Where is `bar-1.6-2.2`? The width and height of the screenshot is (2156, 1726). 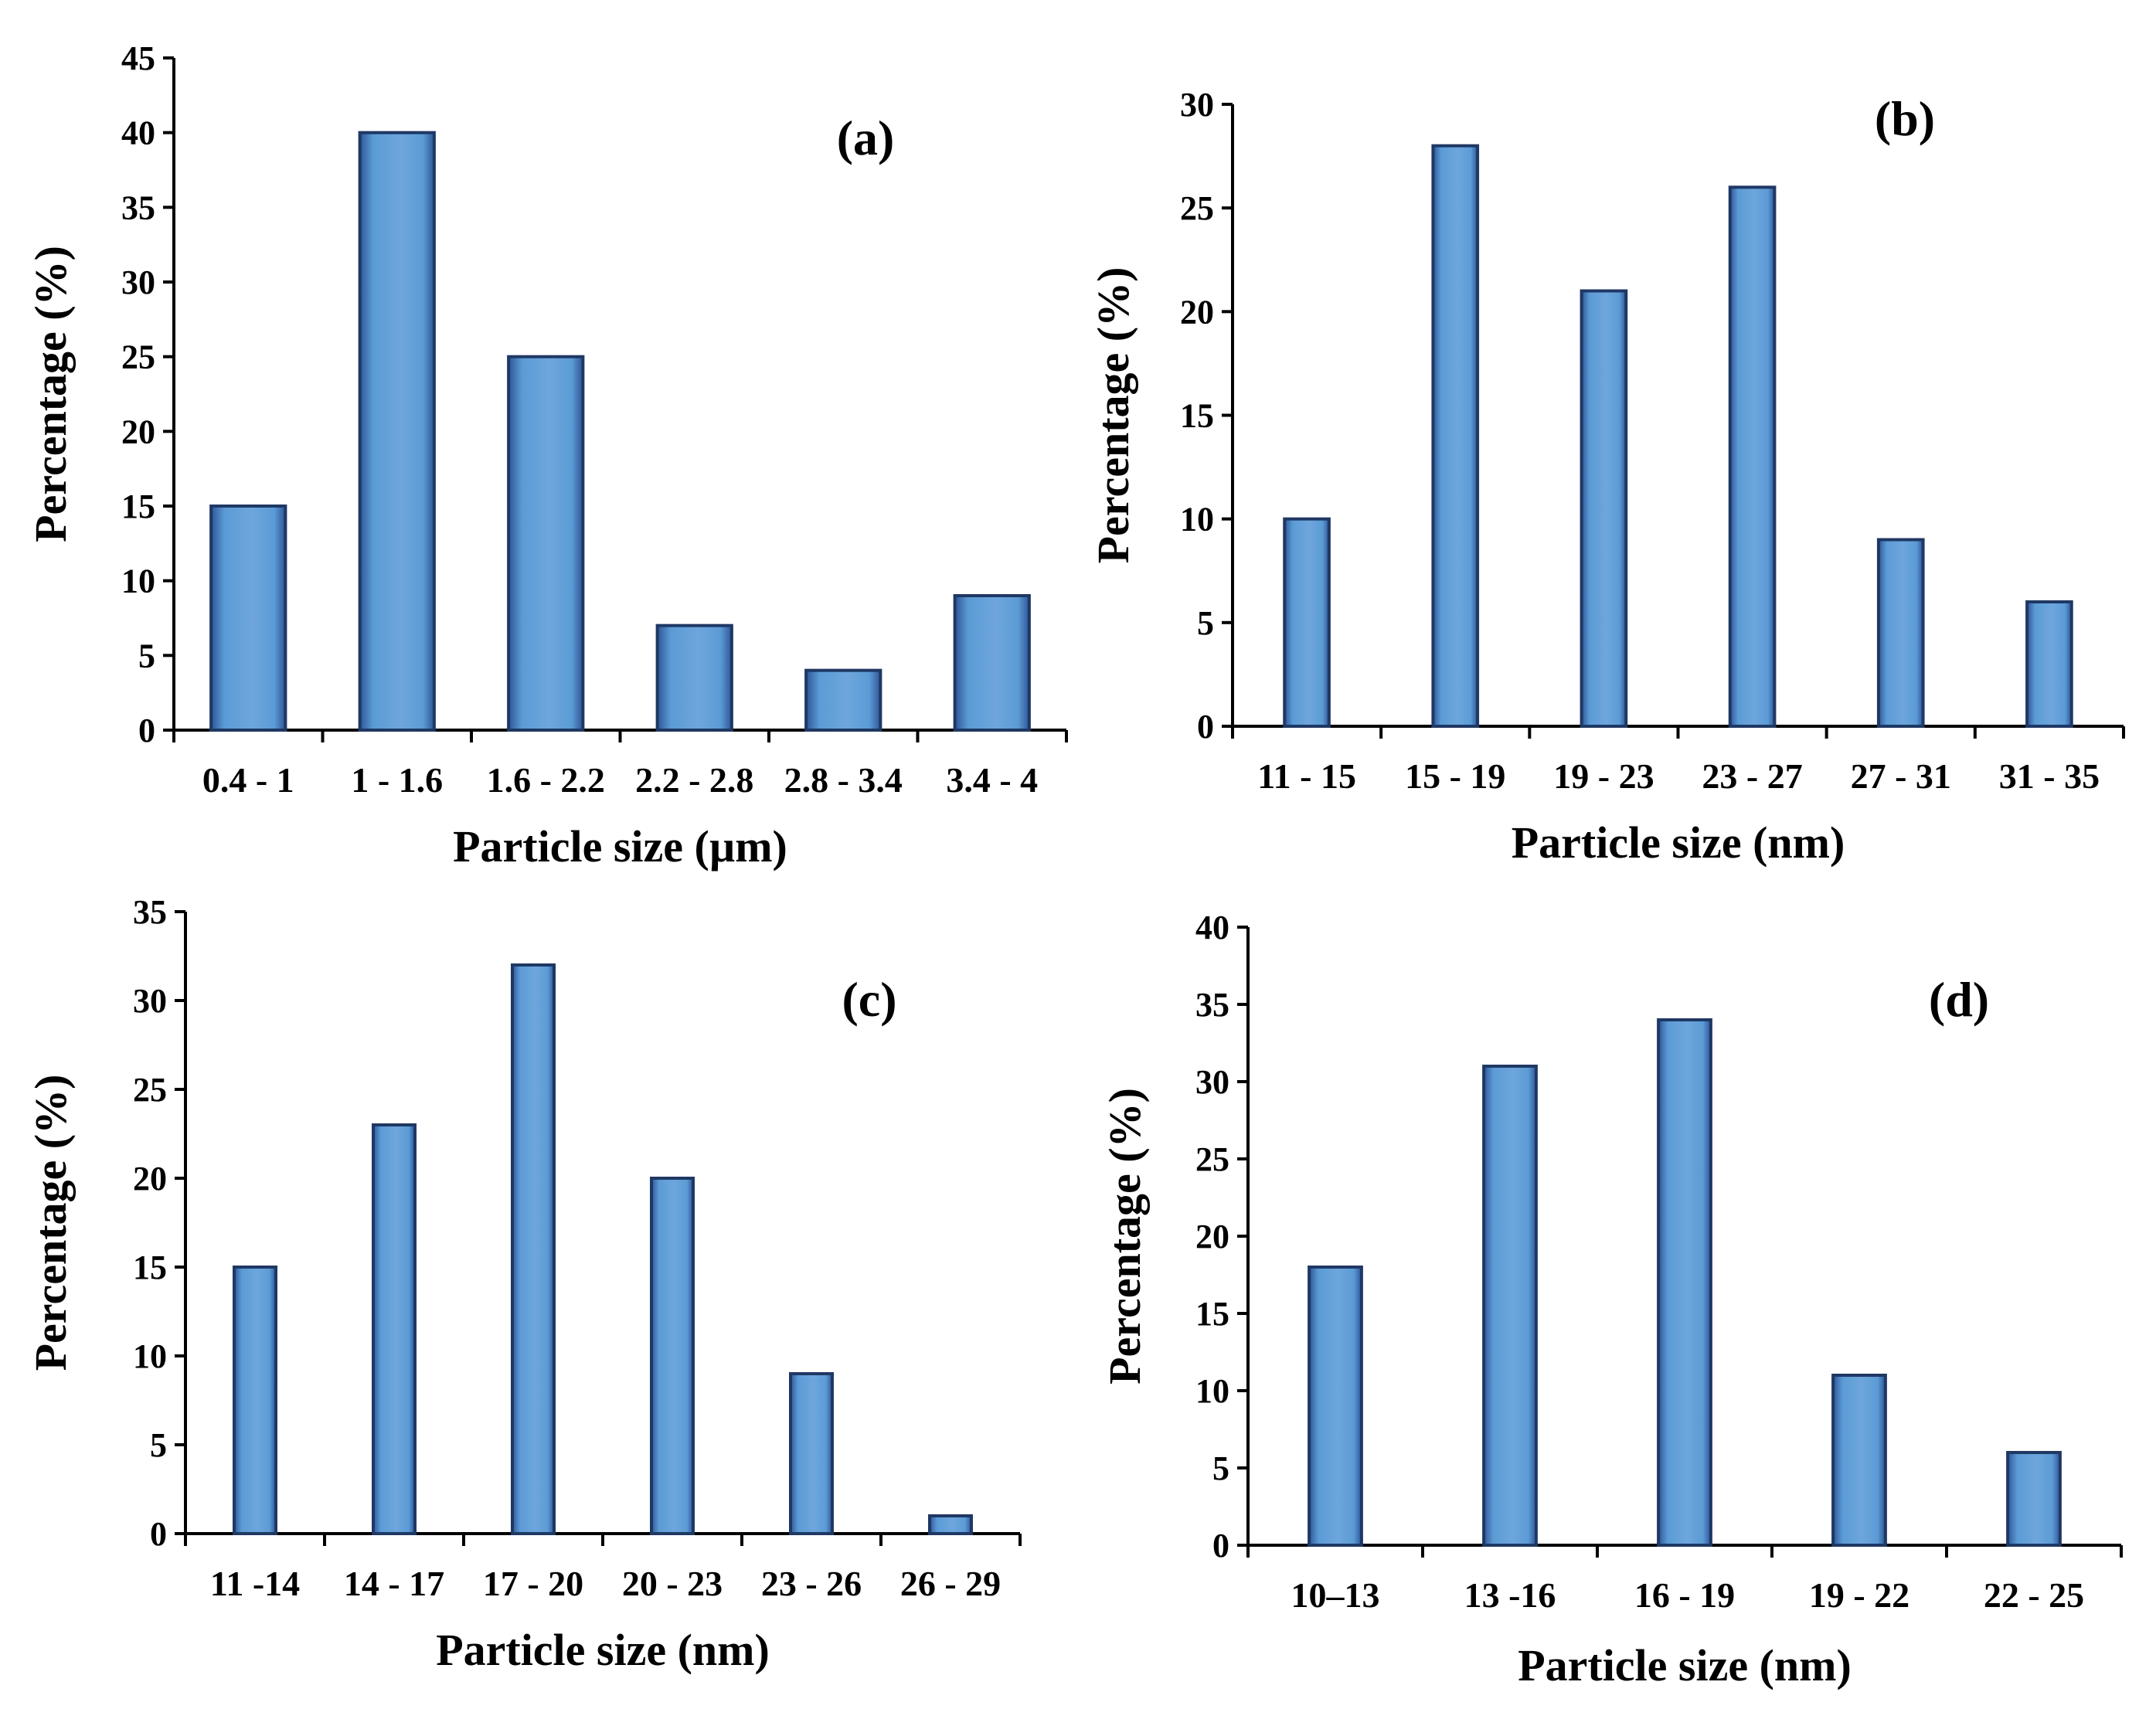
bar-1.6-2.2 is located at coordinates (546, 543).